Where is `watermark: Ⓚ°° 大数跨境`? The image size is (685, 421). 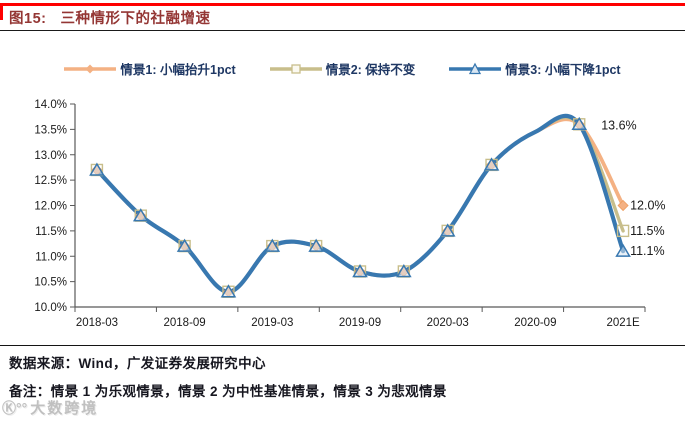 watermark: Ⓚ°° 大数跨境 is located at coordinates (50, 407).